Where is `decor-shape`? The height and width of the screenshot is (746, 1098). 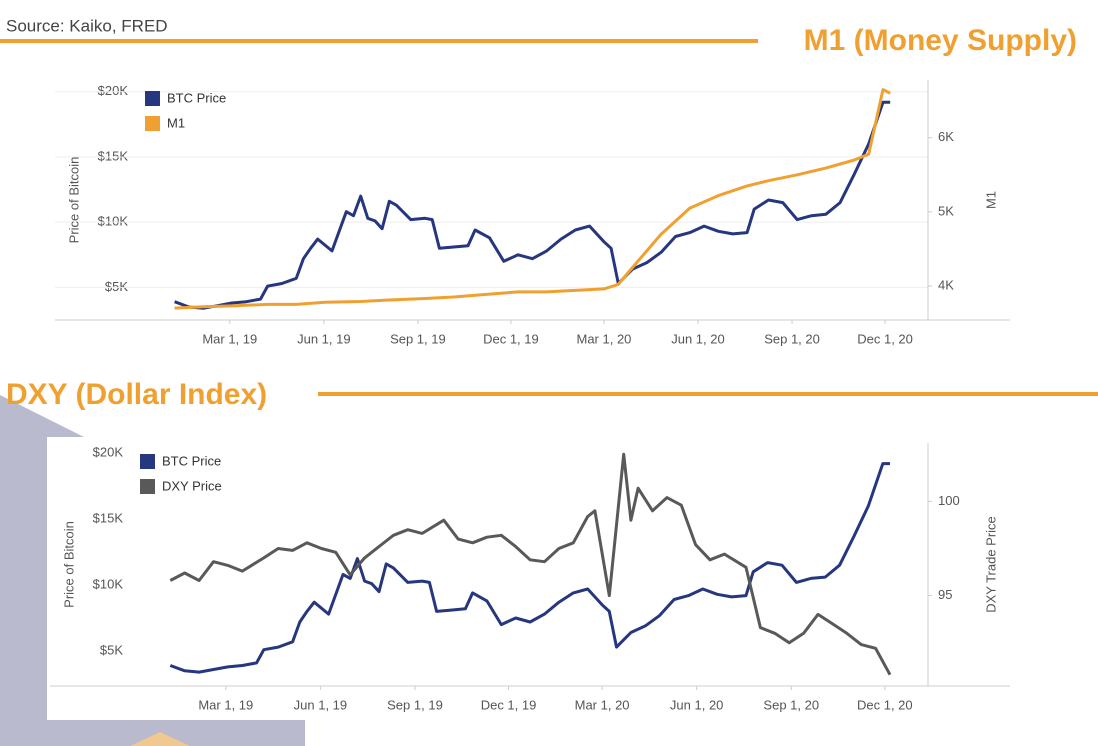
decor-shape is located at coordinates (152, 570).